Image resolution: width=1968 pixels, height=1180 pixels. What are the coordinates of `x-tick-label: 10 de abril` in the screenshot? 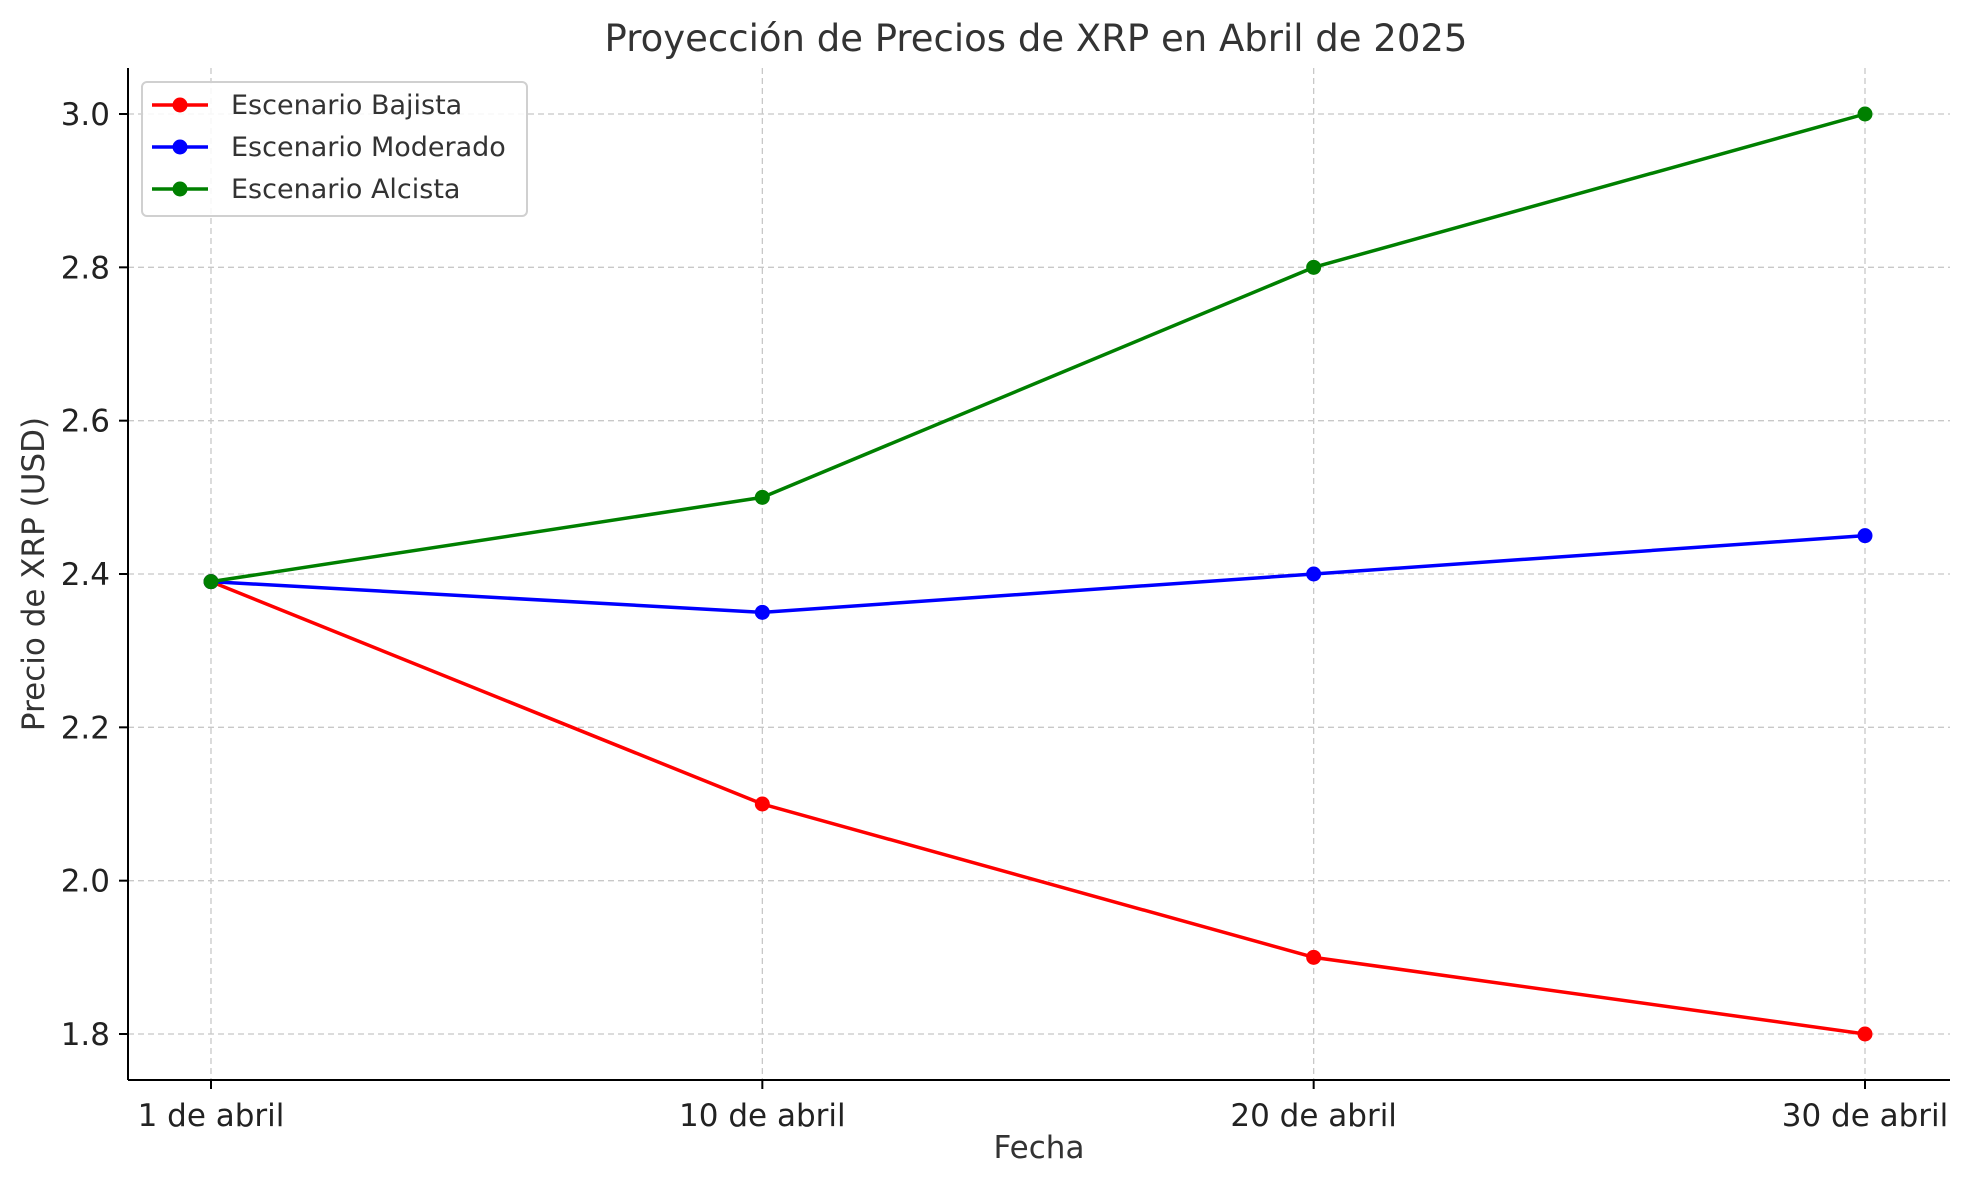 It's located at (762, 1116).